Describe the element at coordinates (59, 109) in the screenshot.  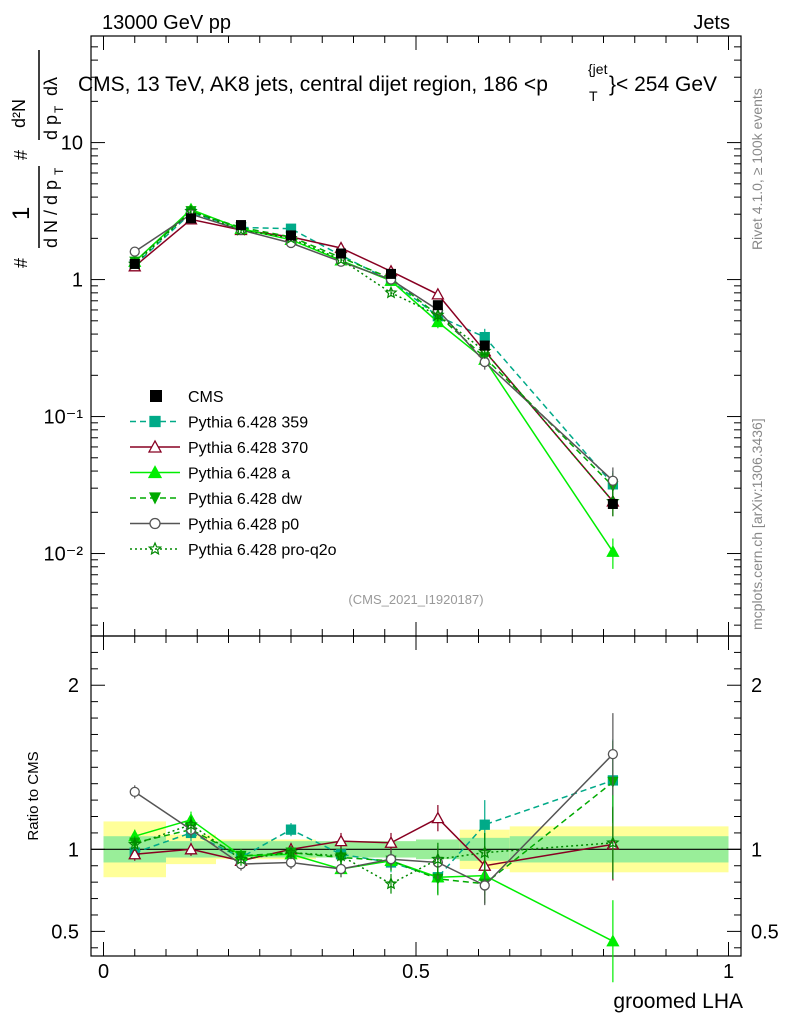
I see `y-title-sub2: T` at that location.